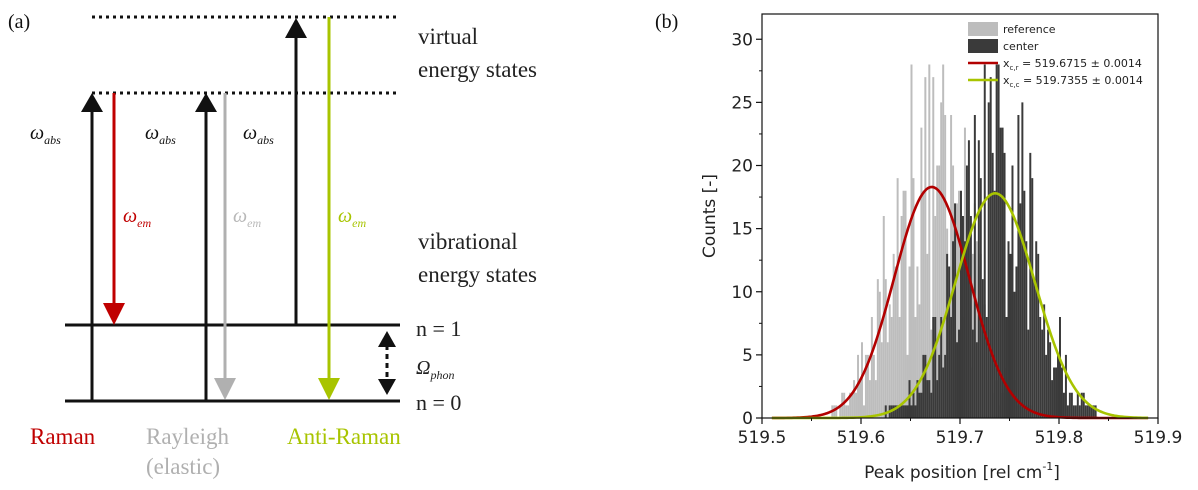 Image resolution: width=1198 pixels, height=490 pixels. I want to click on y-tick-label: 25, so click(742, 103).